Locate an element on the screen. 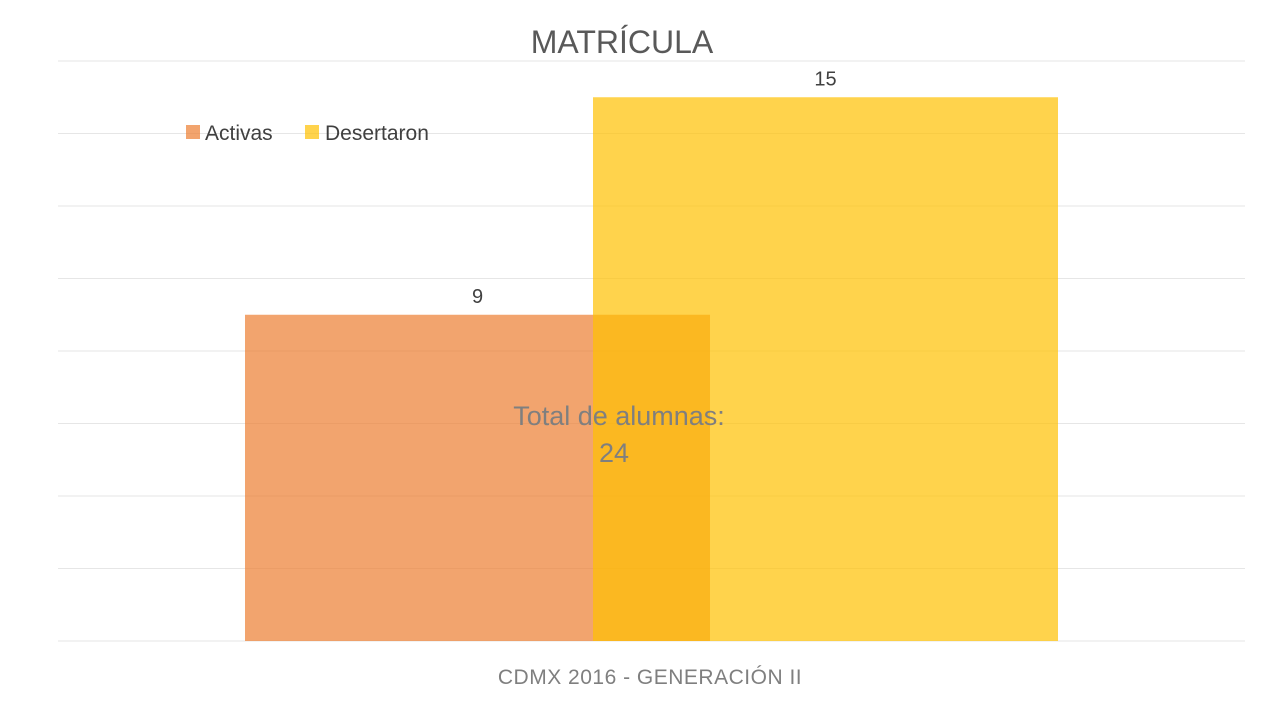  data-label-desertaron: 15 is located at coordinates (825, 79).